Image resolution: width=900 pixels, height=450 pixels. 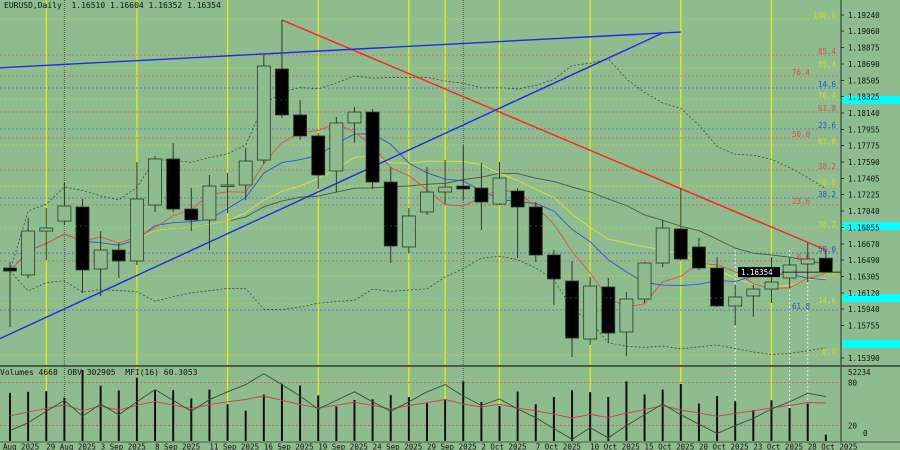 I want to click on price-tick-label: 1.15390, so click(x=864, y=358).